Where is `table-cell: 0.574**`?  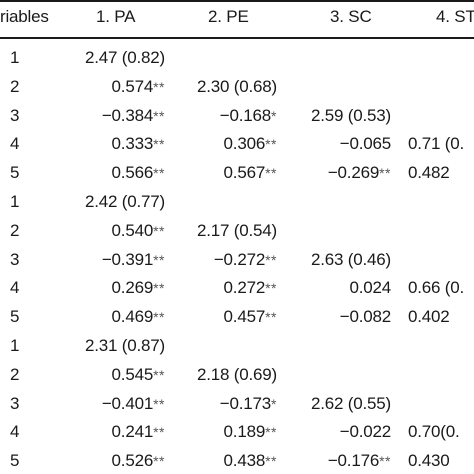
table-cell: 0.574** is located at coordinates (138, 87).